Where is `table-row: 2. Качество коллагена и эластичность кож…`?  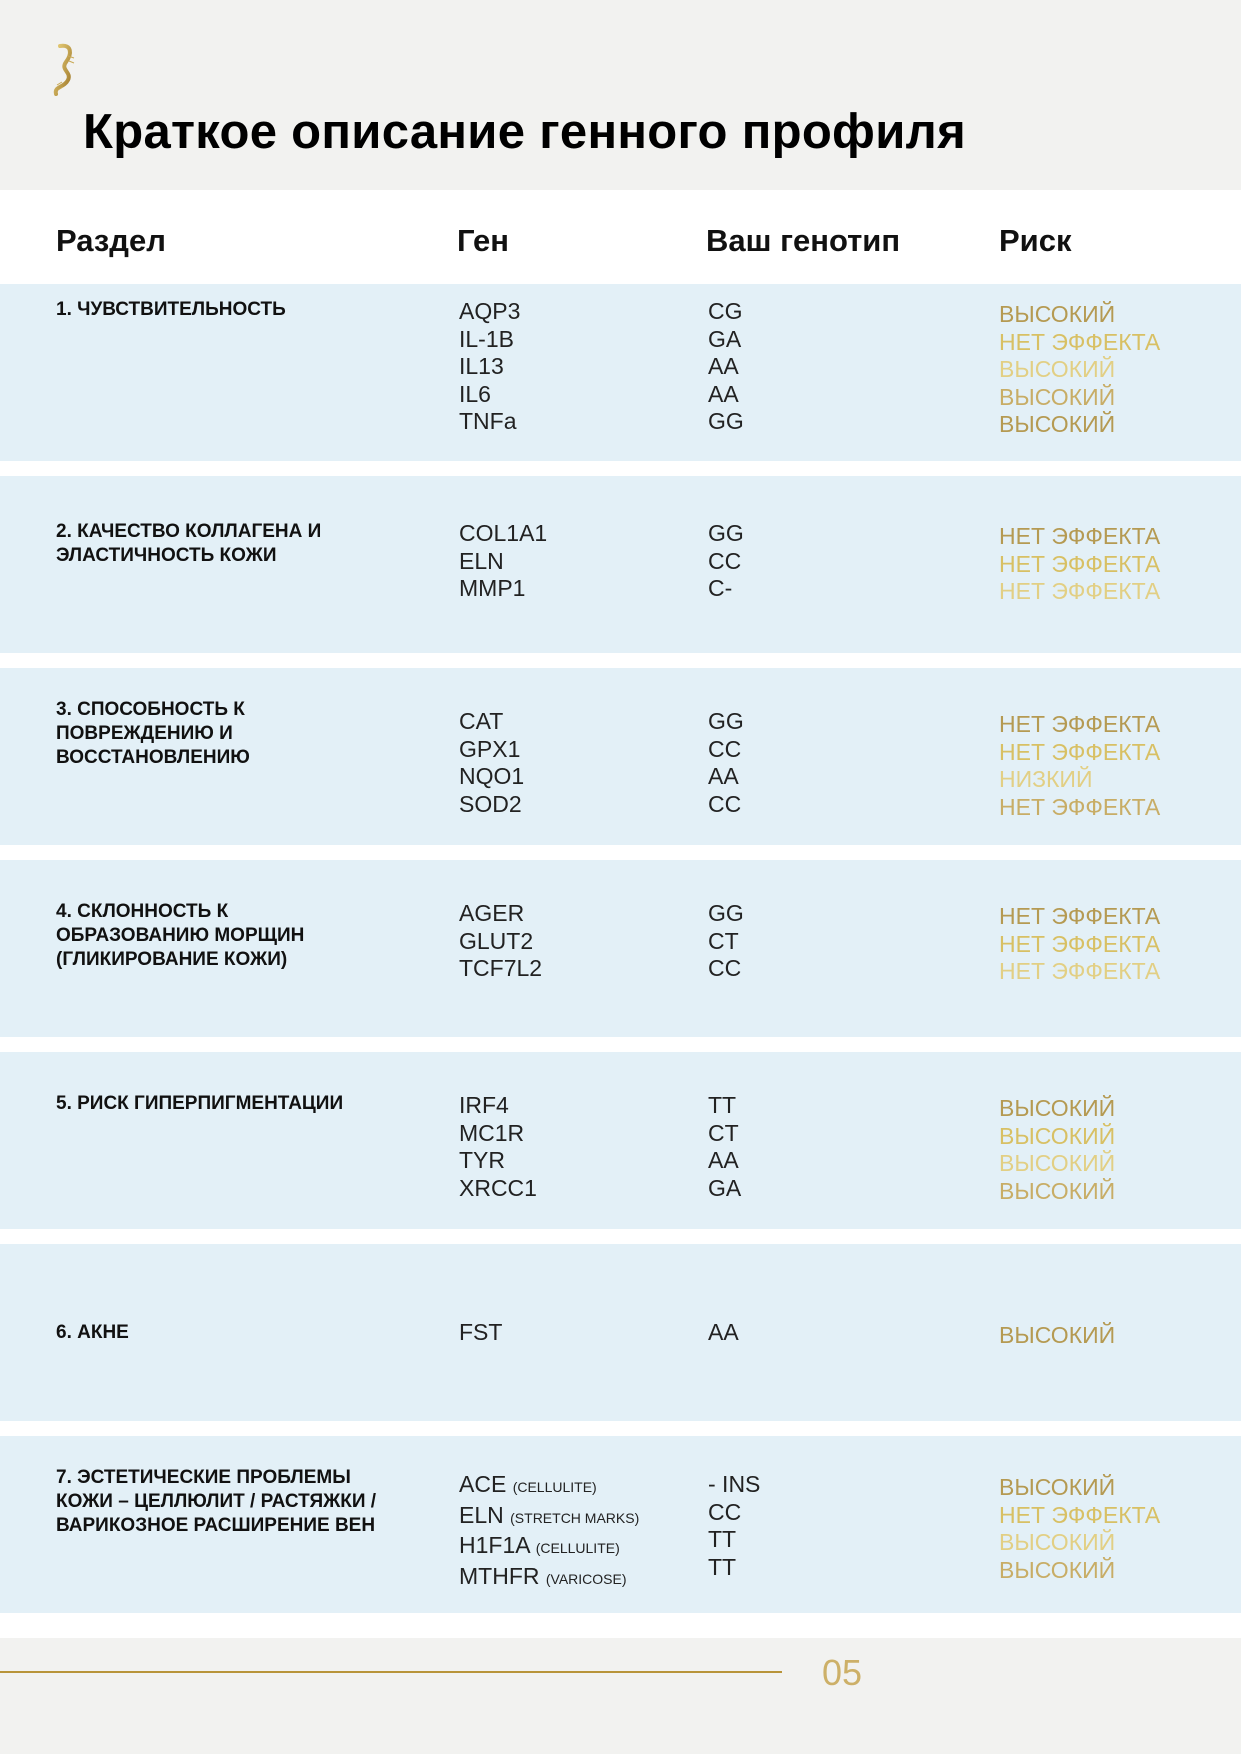 table-row: 2. Качество коллагена и эластичность кож… is located at coordinates (620, 564).